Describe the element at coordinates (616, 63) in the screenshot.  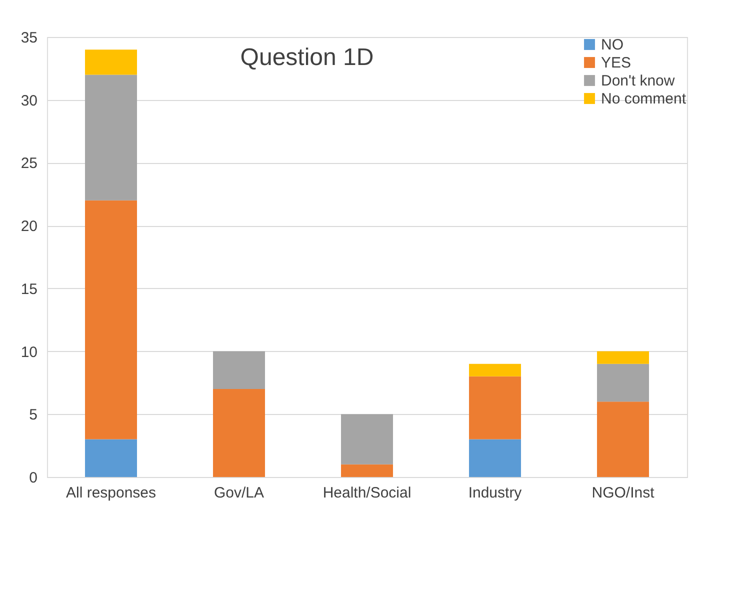
I see `legend-label: YES` at that location.